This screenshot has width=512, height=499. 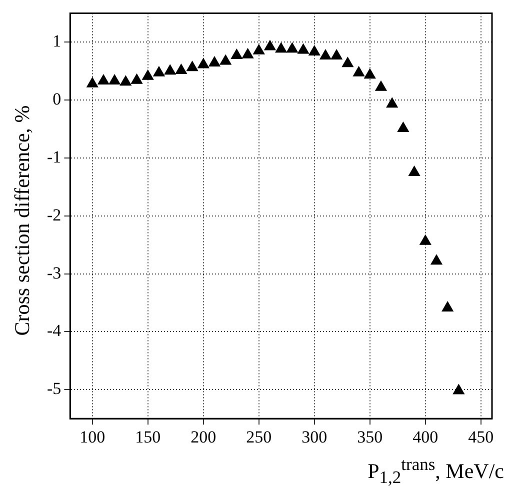 I want to click on x-tick-label: 450, so click(x=481, y=436).